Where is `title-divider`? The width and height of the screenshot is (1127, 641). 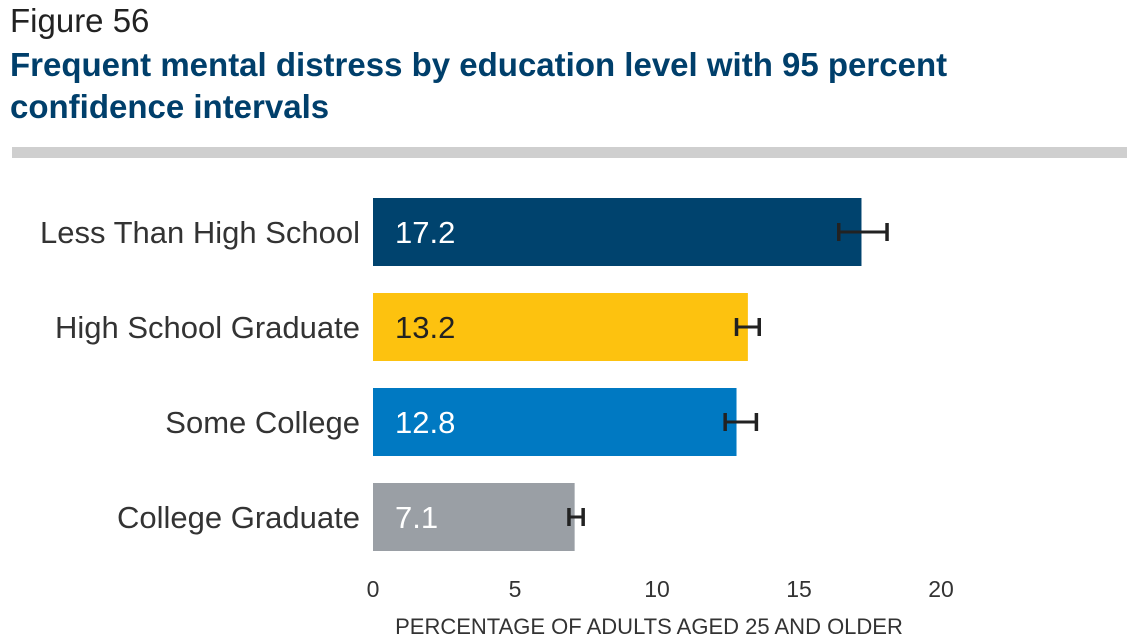
title-divider is located at coordinates (569, 152).